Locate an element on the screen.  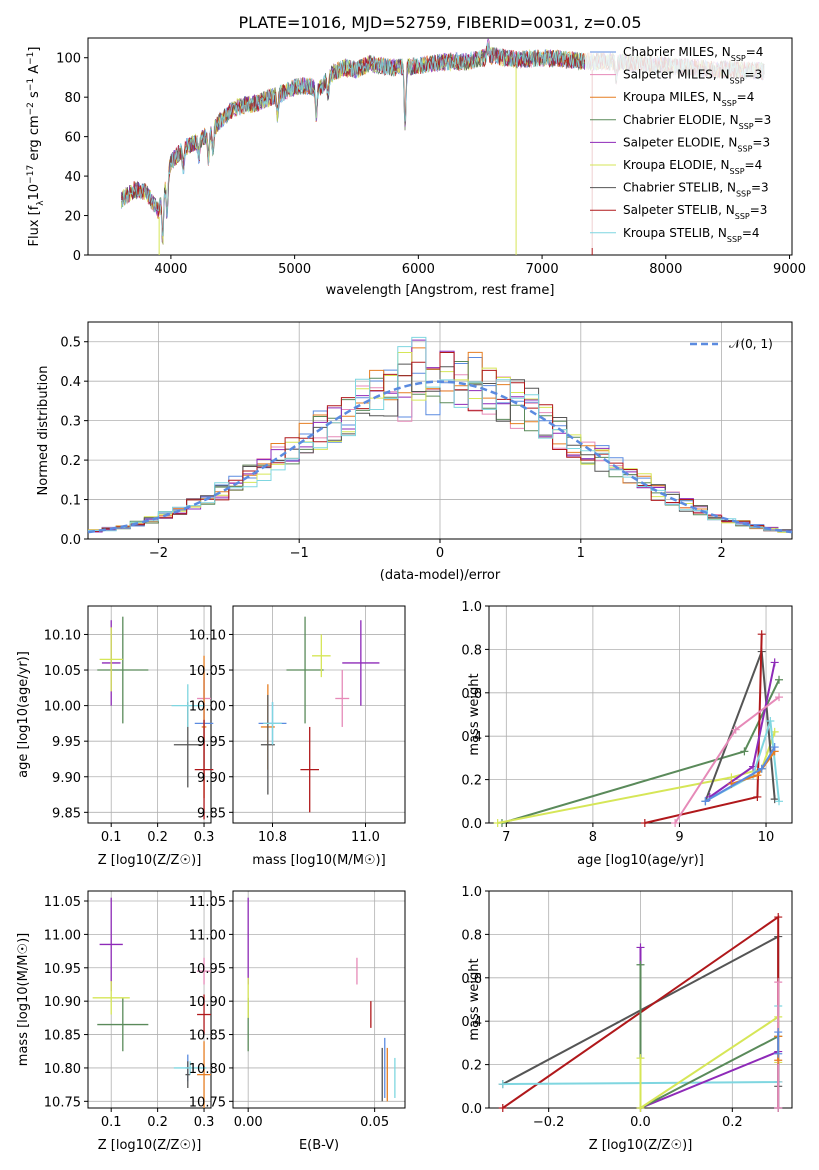
tick-label-y: 80 is located at coordinates (72, 98).